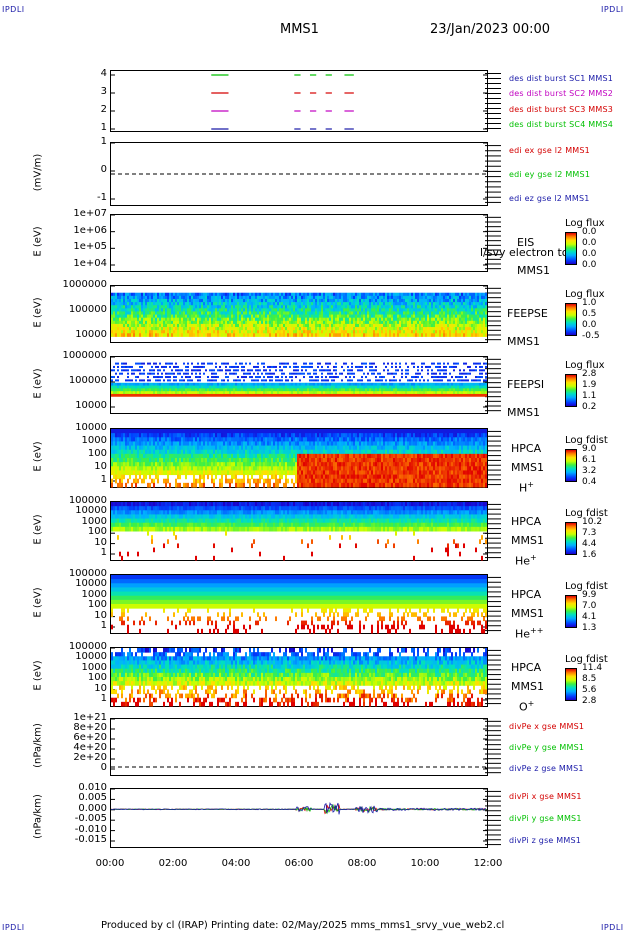 The width and height of the screenshot is (630, 934). What do you see at coordinates (571, 611) in the screenshot?
I see `hpca-hepp-colorbar` at bounding box center [571, 611].